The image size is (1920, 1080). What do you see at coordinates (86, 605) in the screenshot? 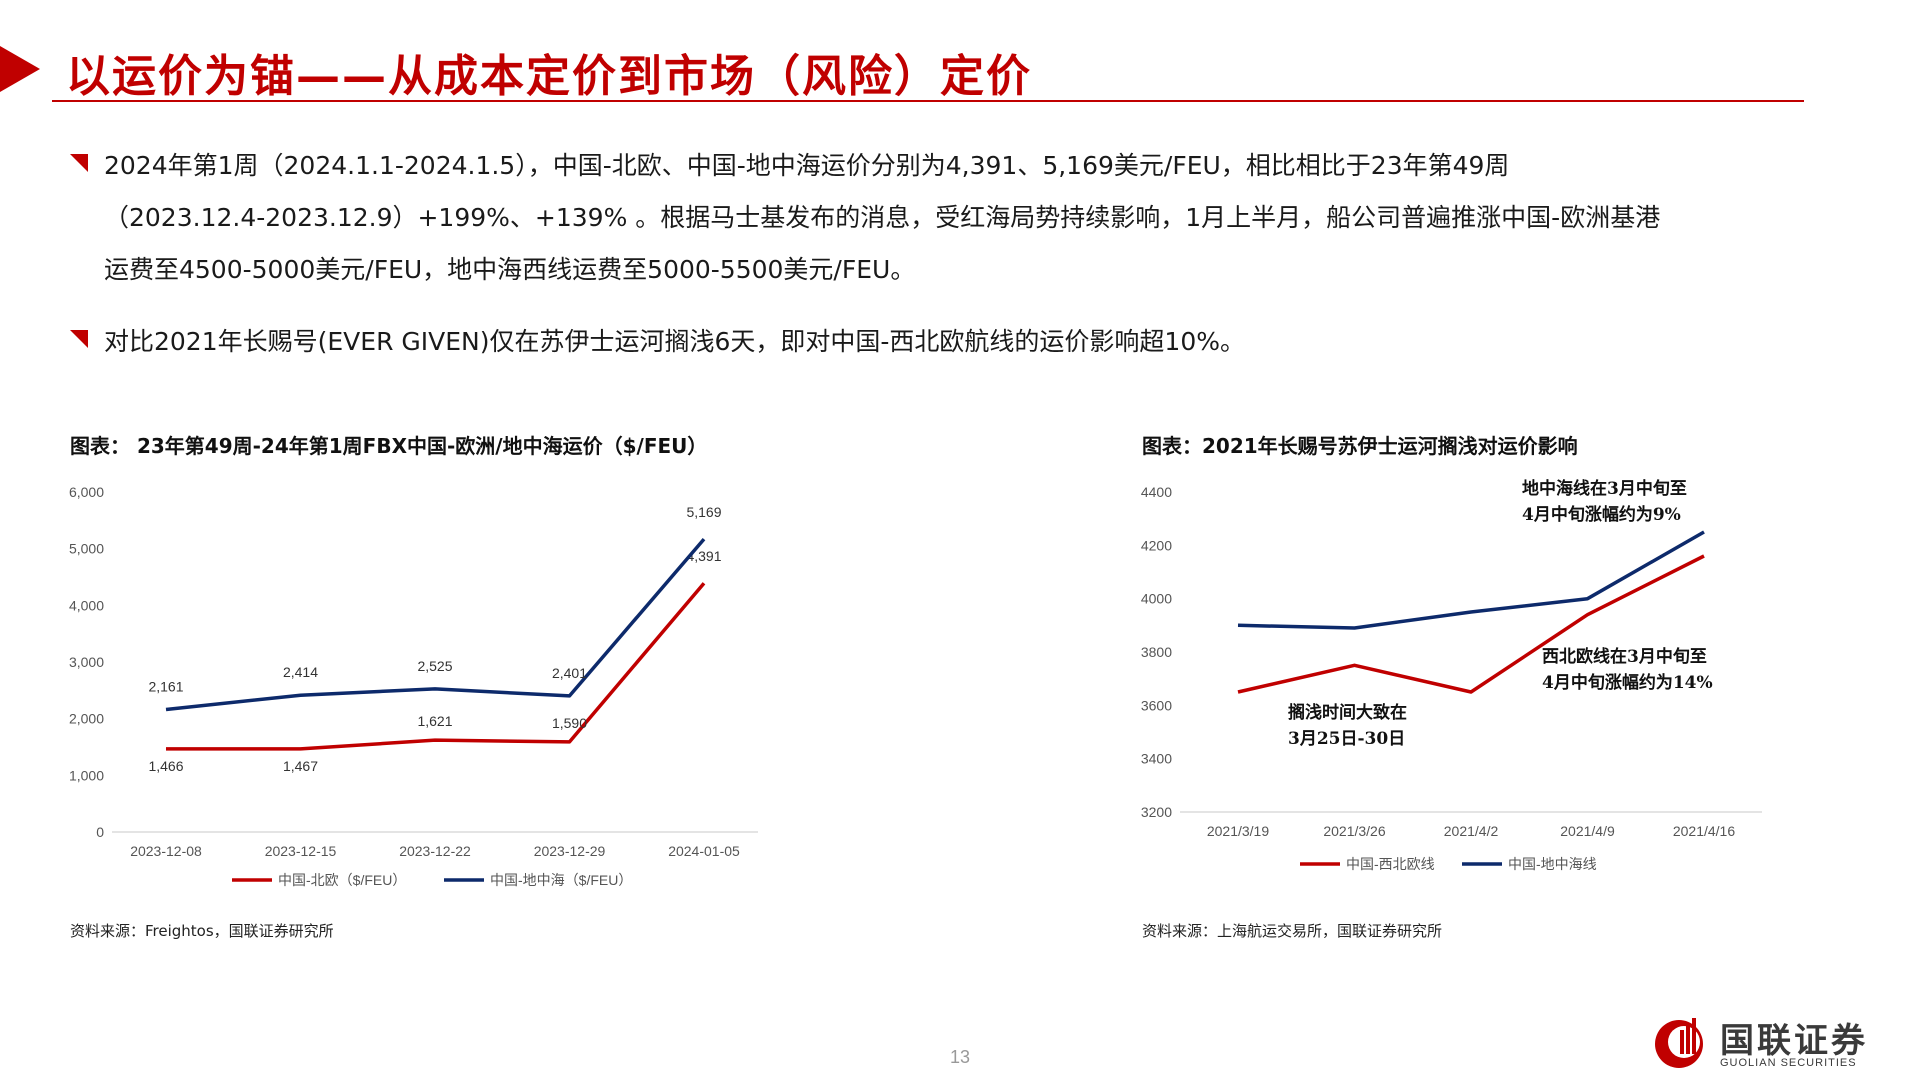
I see `left-y-tick-label: 4,000` at bounding box center [86, 605].